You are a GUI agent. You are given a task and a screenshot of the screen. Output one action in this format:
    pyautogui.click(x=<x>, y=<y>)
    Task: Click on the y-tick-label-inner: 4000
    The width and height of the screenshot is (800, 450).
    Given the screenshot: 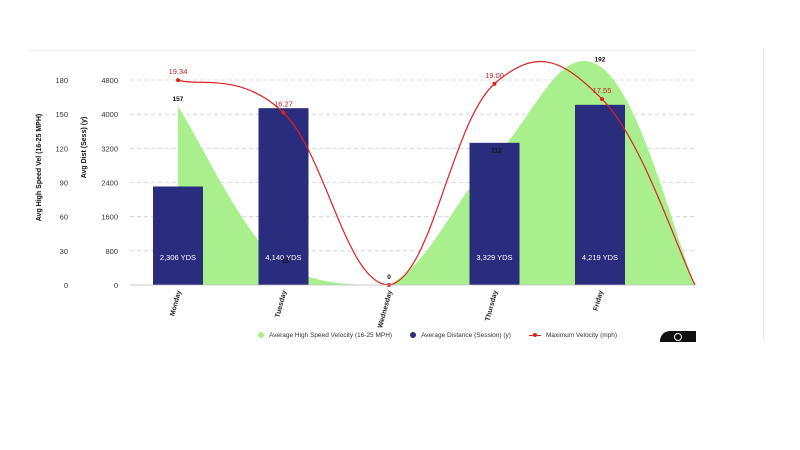 What is the action you would take?
    pyautogui.click(x=109, y=114)
    